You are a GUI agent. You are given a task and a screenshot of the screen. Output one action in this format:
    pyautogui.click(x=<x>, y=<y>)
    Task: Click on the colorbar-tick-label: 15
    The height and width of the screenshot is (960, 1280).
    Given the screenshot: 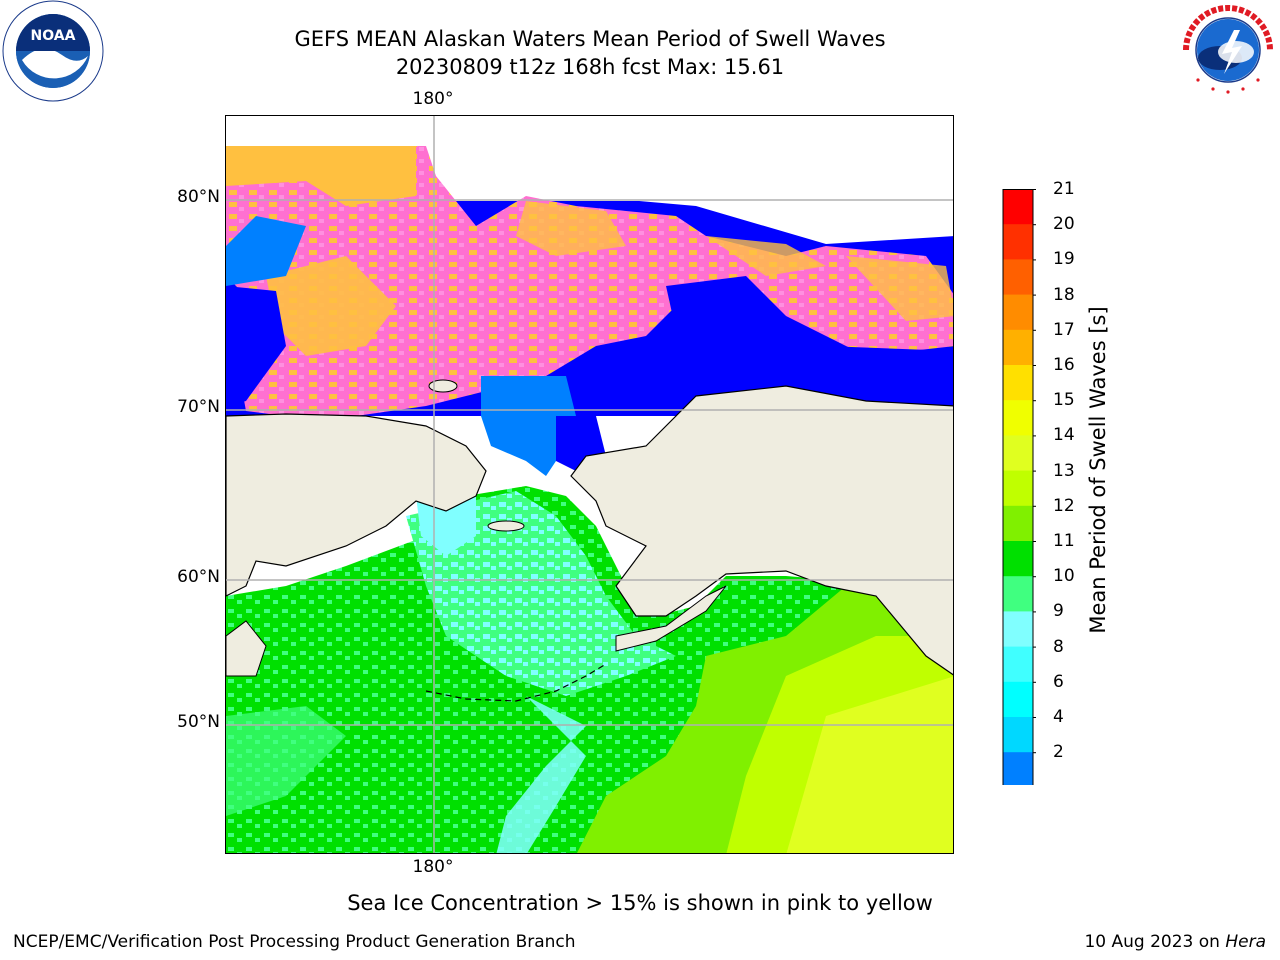 What is the action you would take?
    pyautogui.click(x=1064, y=400)
    